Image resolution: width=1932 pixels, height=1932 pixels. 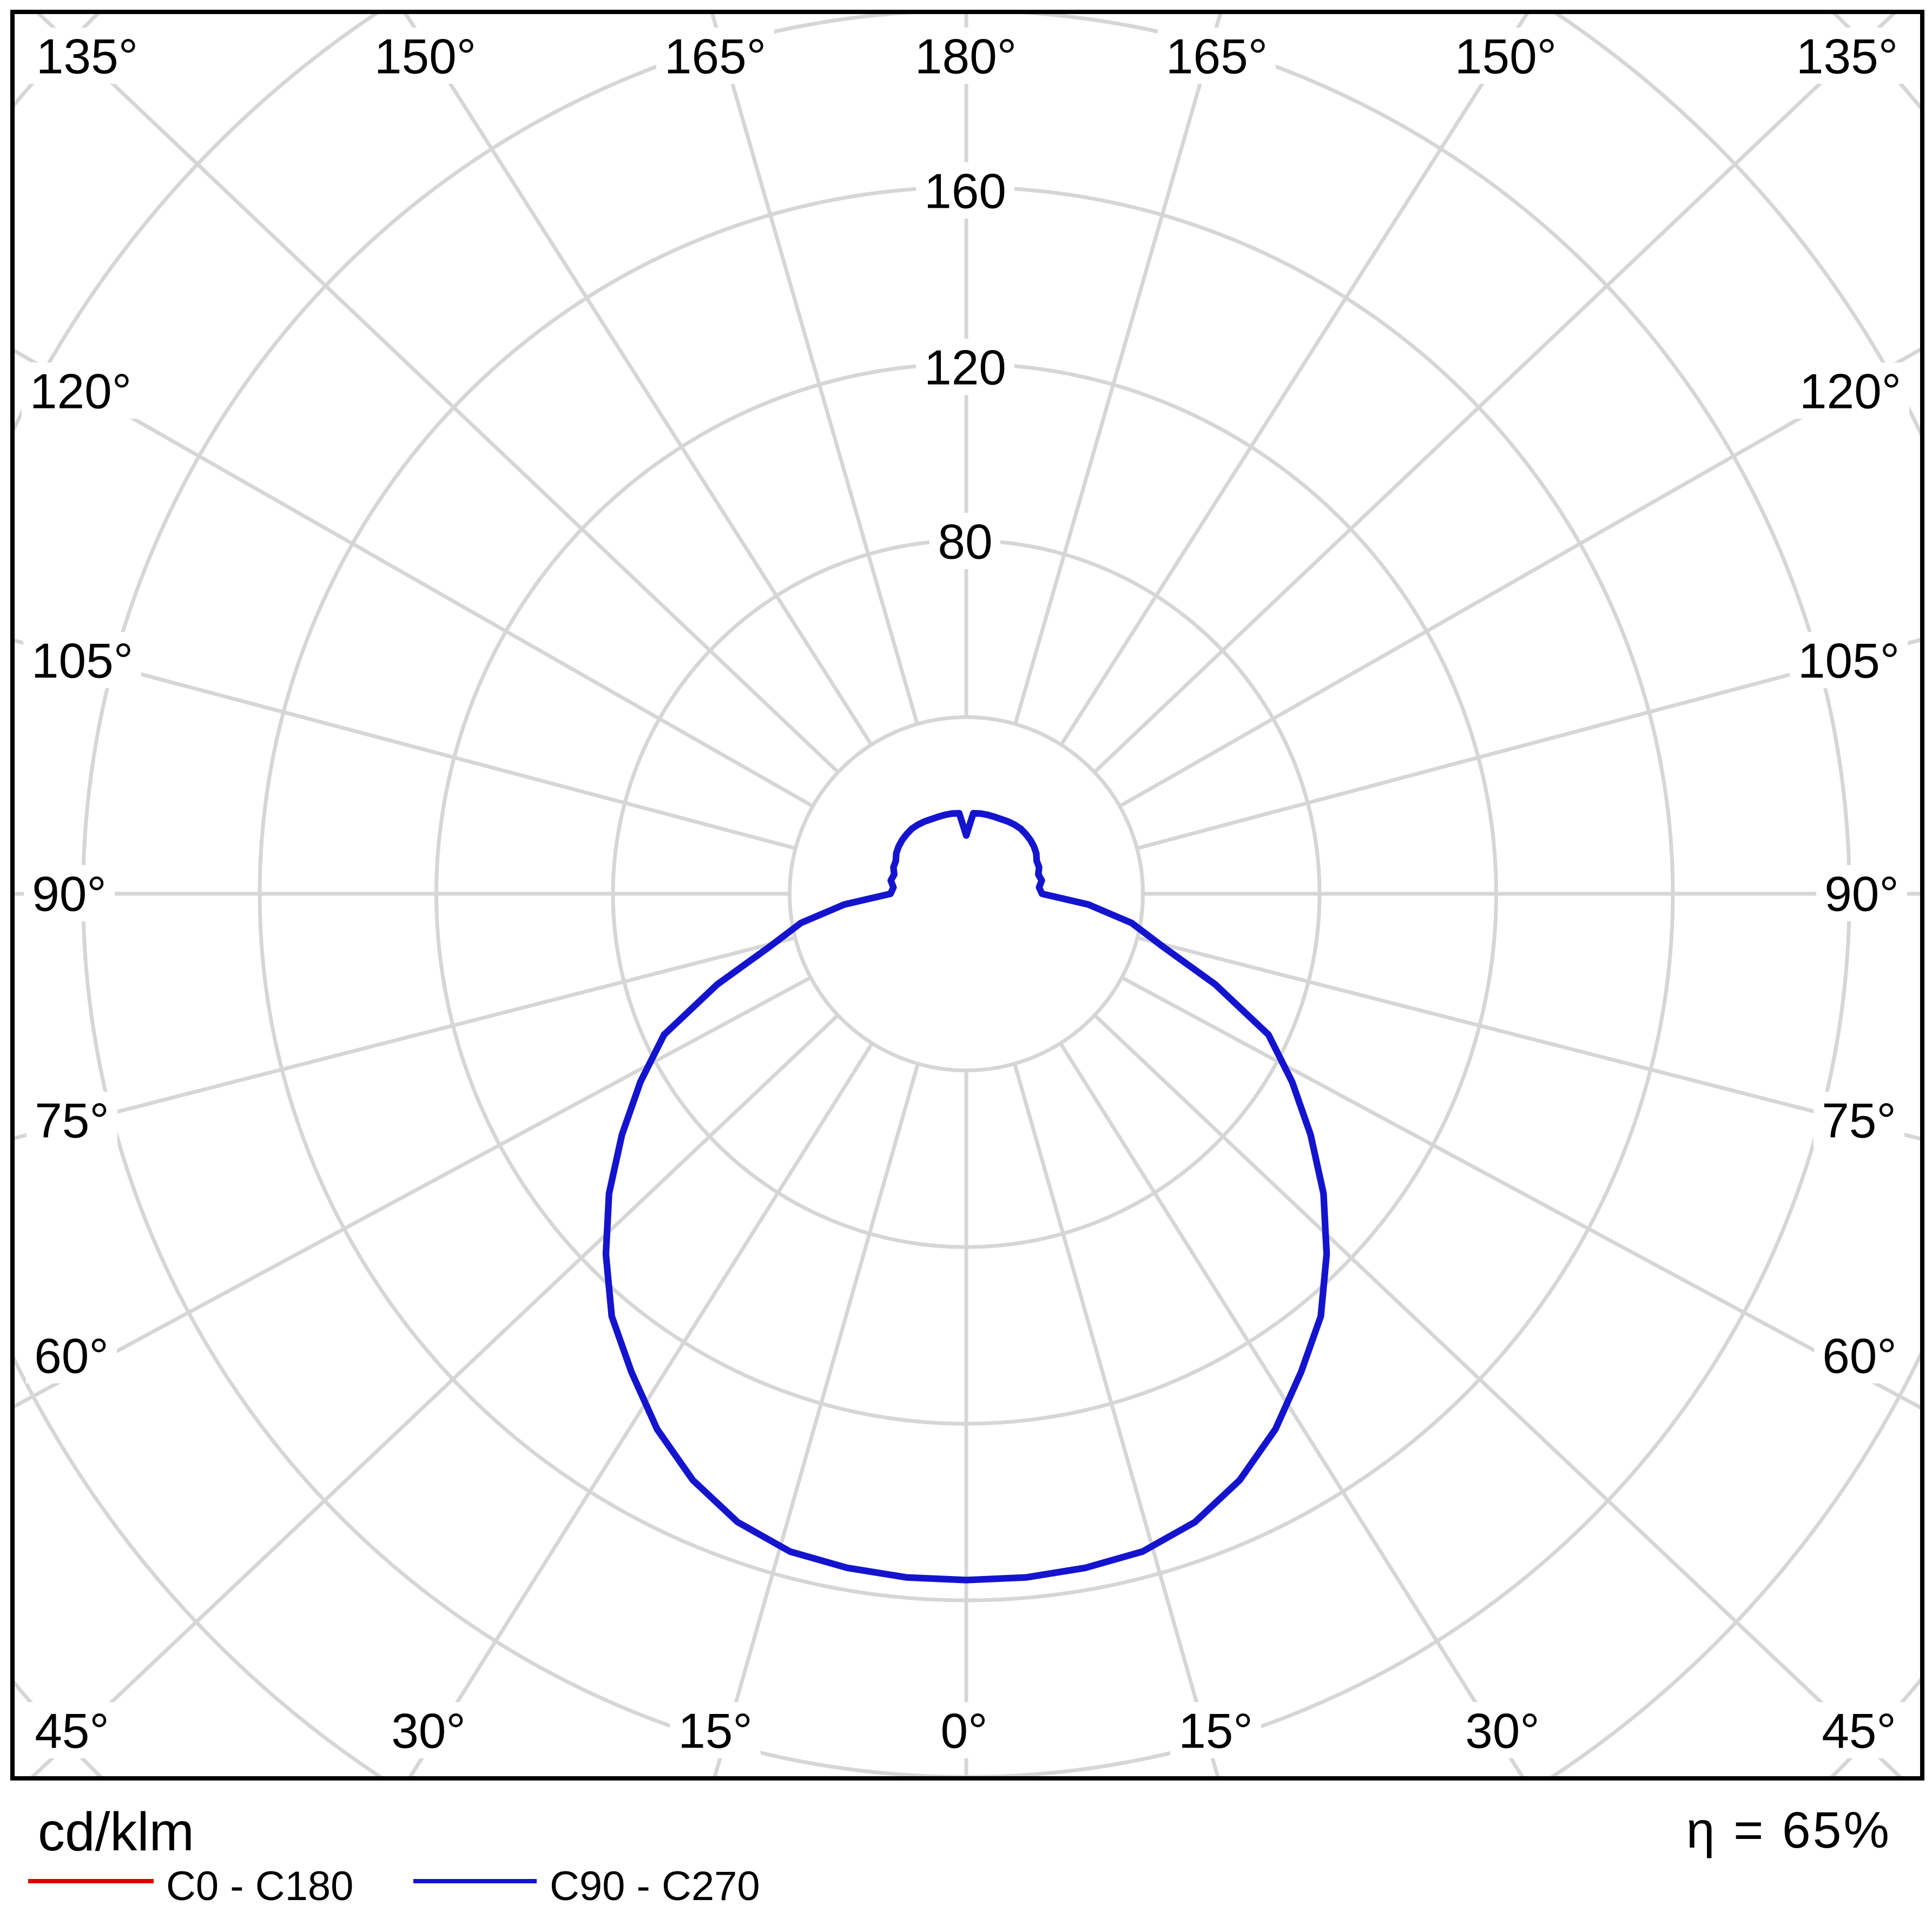 What do you see at coordinates (655, 1886) in the screenshot?
I see `svg-text: C90 - C270` at bounding box center [655, 1886].